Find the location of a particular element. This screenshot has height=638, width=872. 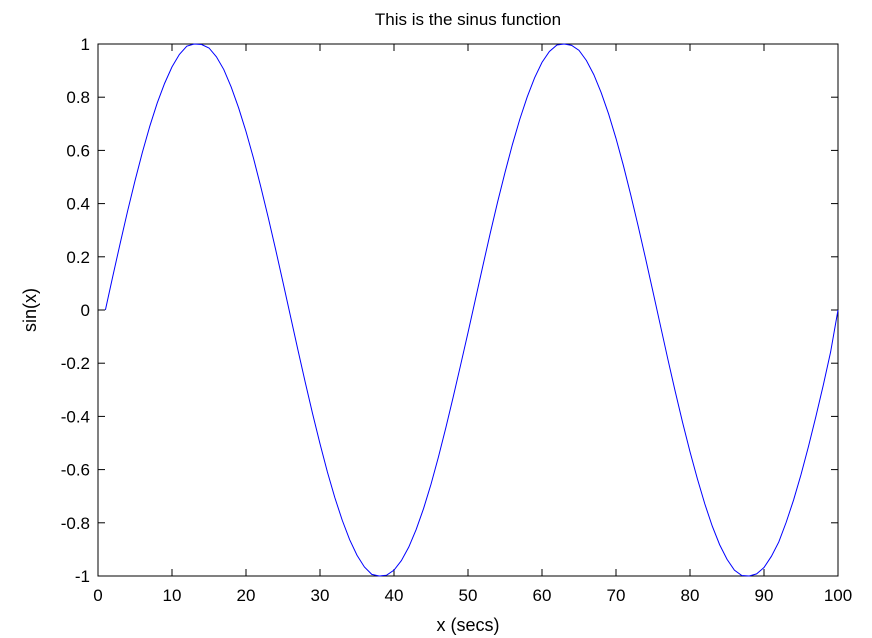

y-tick-label: -1 is located at coordinates (82, 576).